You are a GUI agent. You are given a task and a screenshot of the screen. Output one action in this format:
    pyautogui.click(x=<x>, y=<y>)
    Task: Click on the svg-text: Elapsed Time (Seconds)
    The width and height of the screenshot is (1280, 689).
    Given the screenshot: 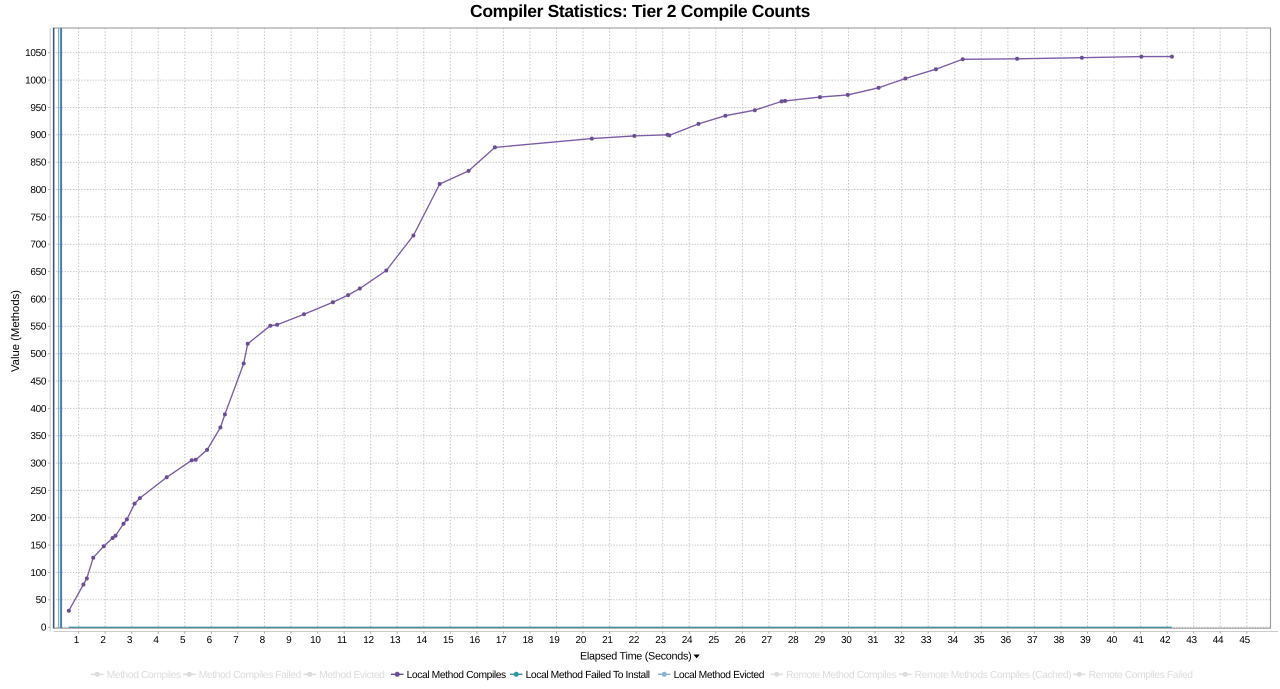 What is the action you would take?
    pyautogui.click(x=635, y=656)
    